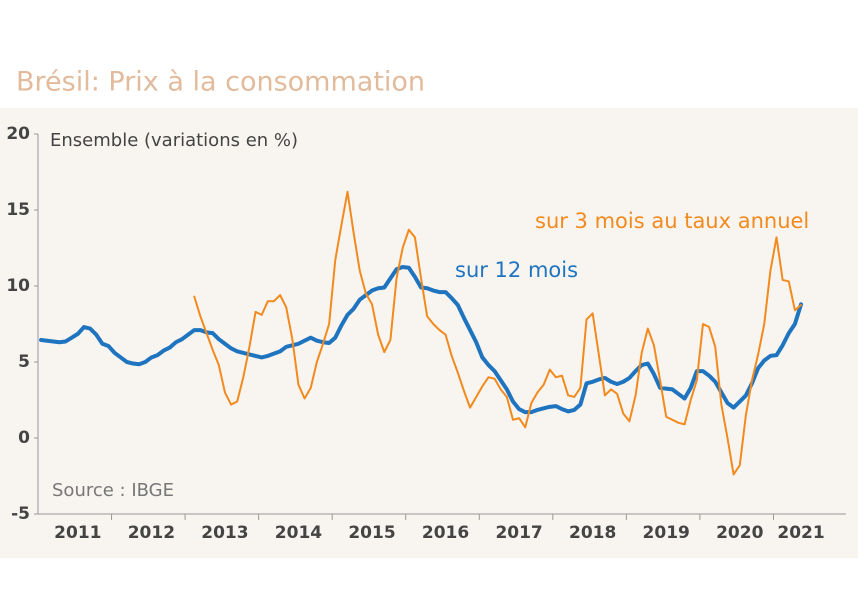 The height and width of the screenshot is (600, 858). What do you see at coordinates (371, 533) in the screenshot?
I see `x-tick-label: 2015` at bounding box center [371, 533].